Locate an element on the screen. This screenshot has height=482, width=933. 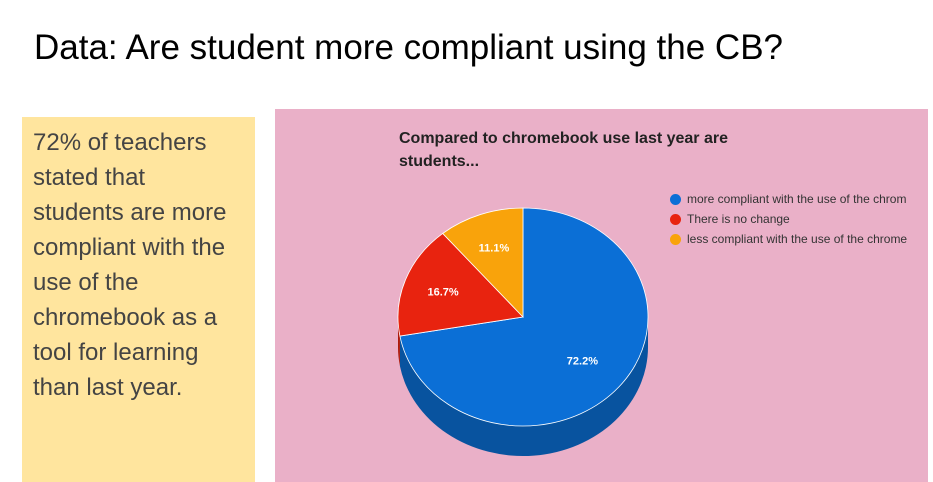
pie-data-label: 72.2% is located at coordinates (582, 361).